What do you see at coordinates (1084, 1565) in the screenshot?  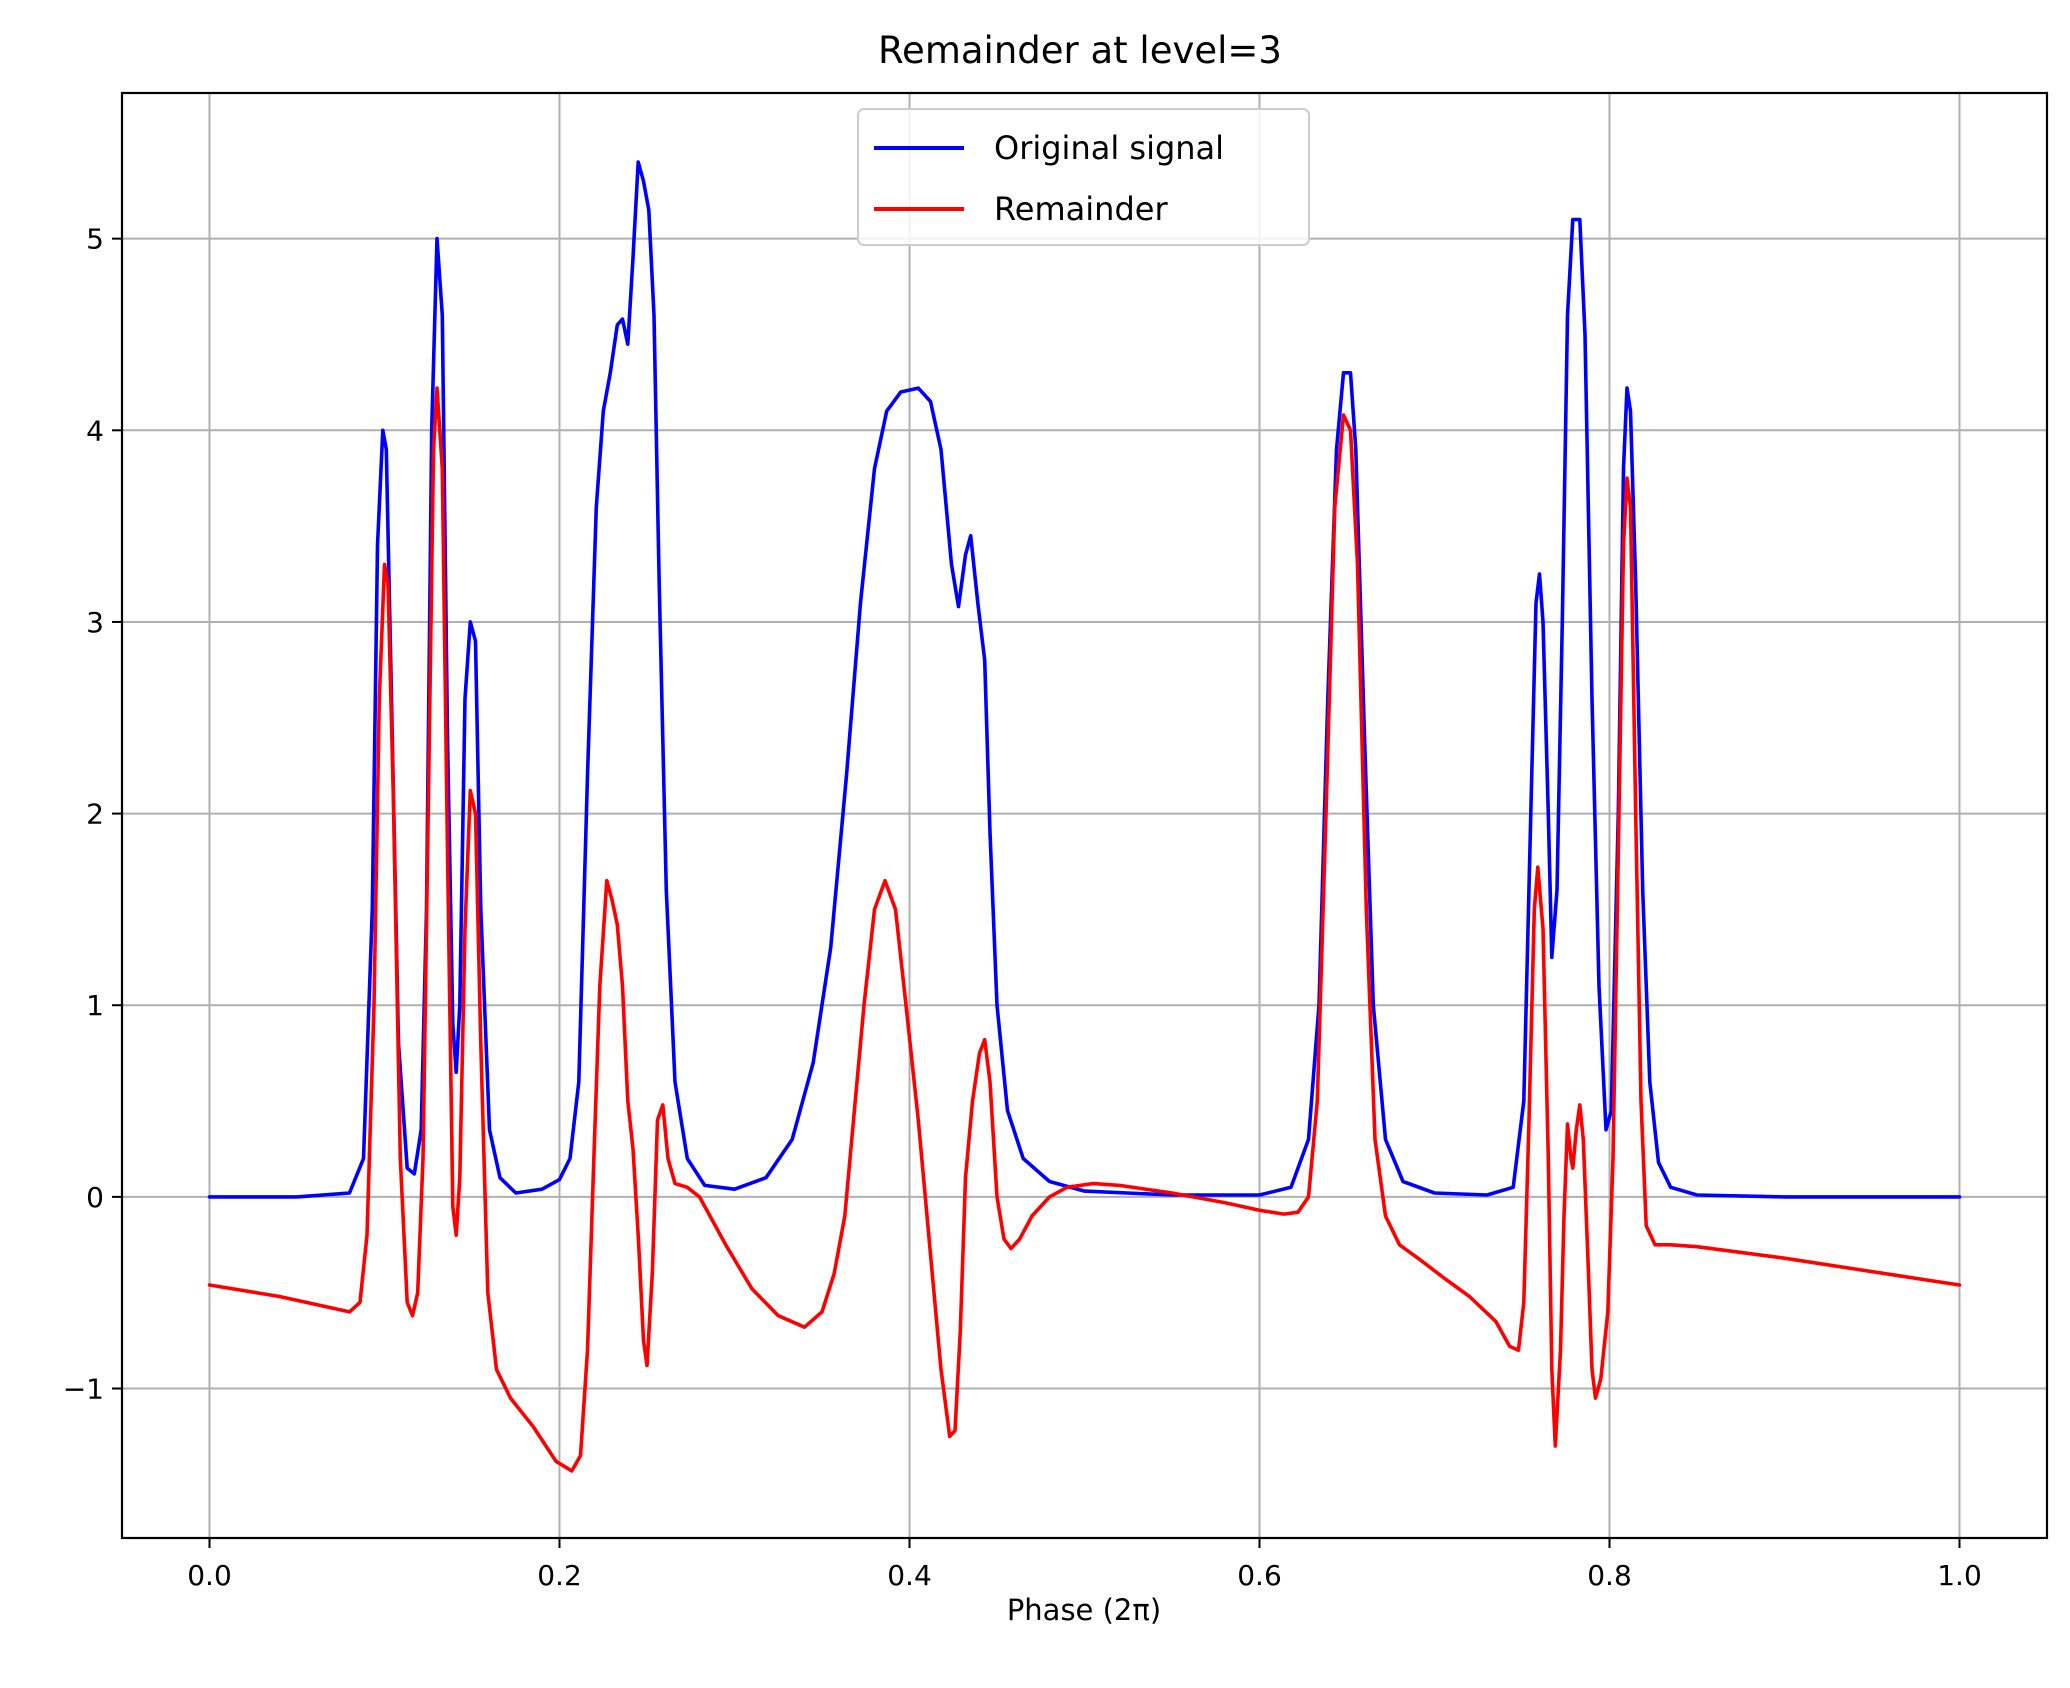 I see `x-axis-ticks: 0.0 0.2 0.4 0.6 0.8 1.0` at bounding box center [1084, 1565].